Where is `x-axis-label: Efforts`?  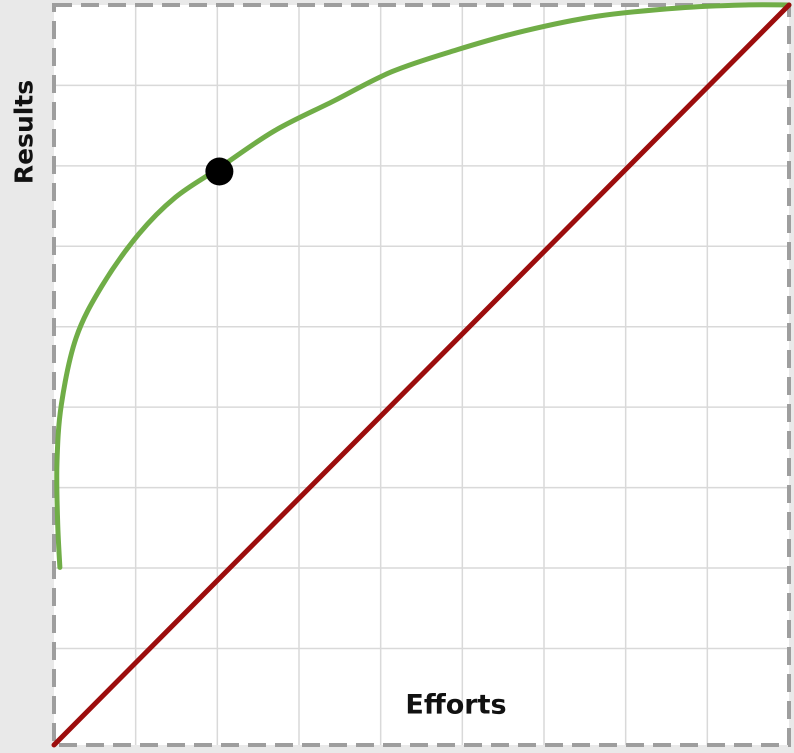 x-axis-label: Efforts is located at coordinates (456, 705).